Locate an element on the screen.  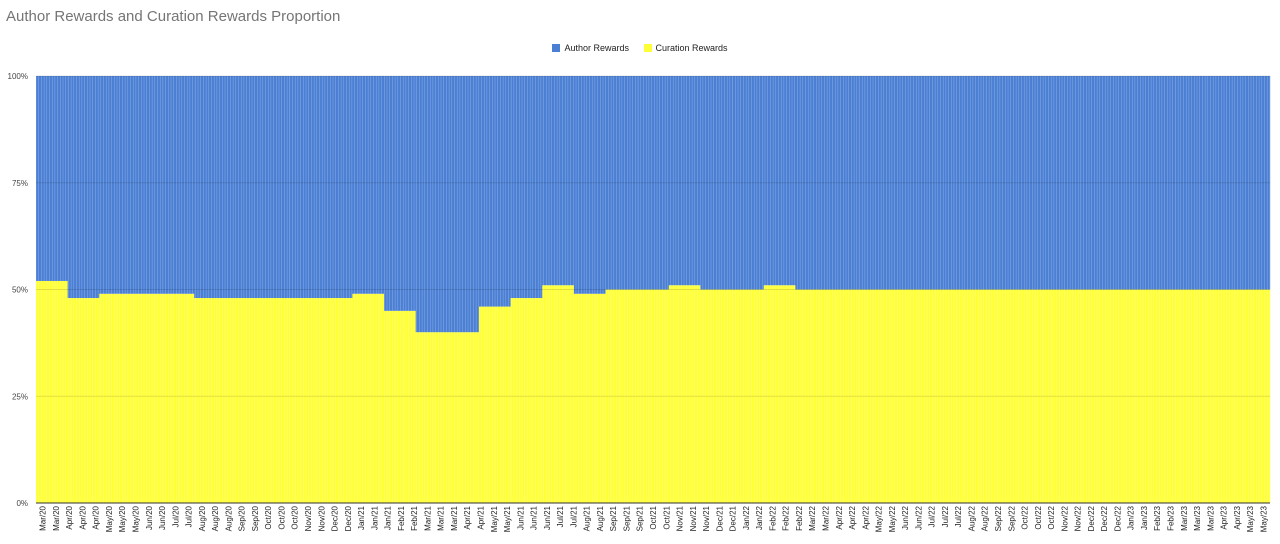
x-tick-label: Sep/20 is located at coordinates (255, 518).